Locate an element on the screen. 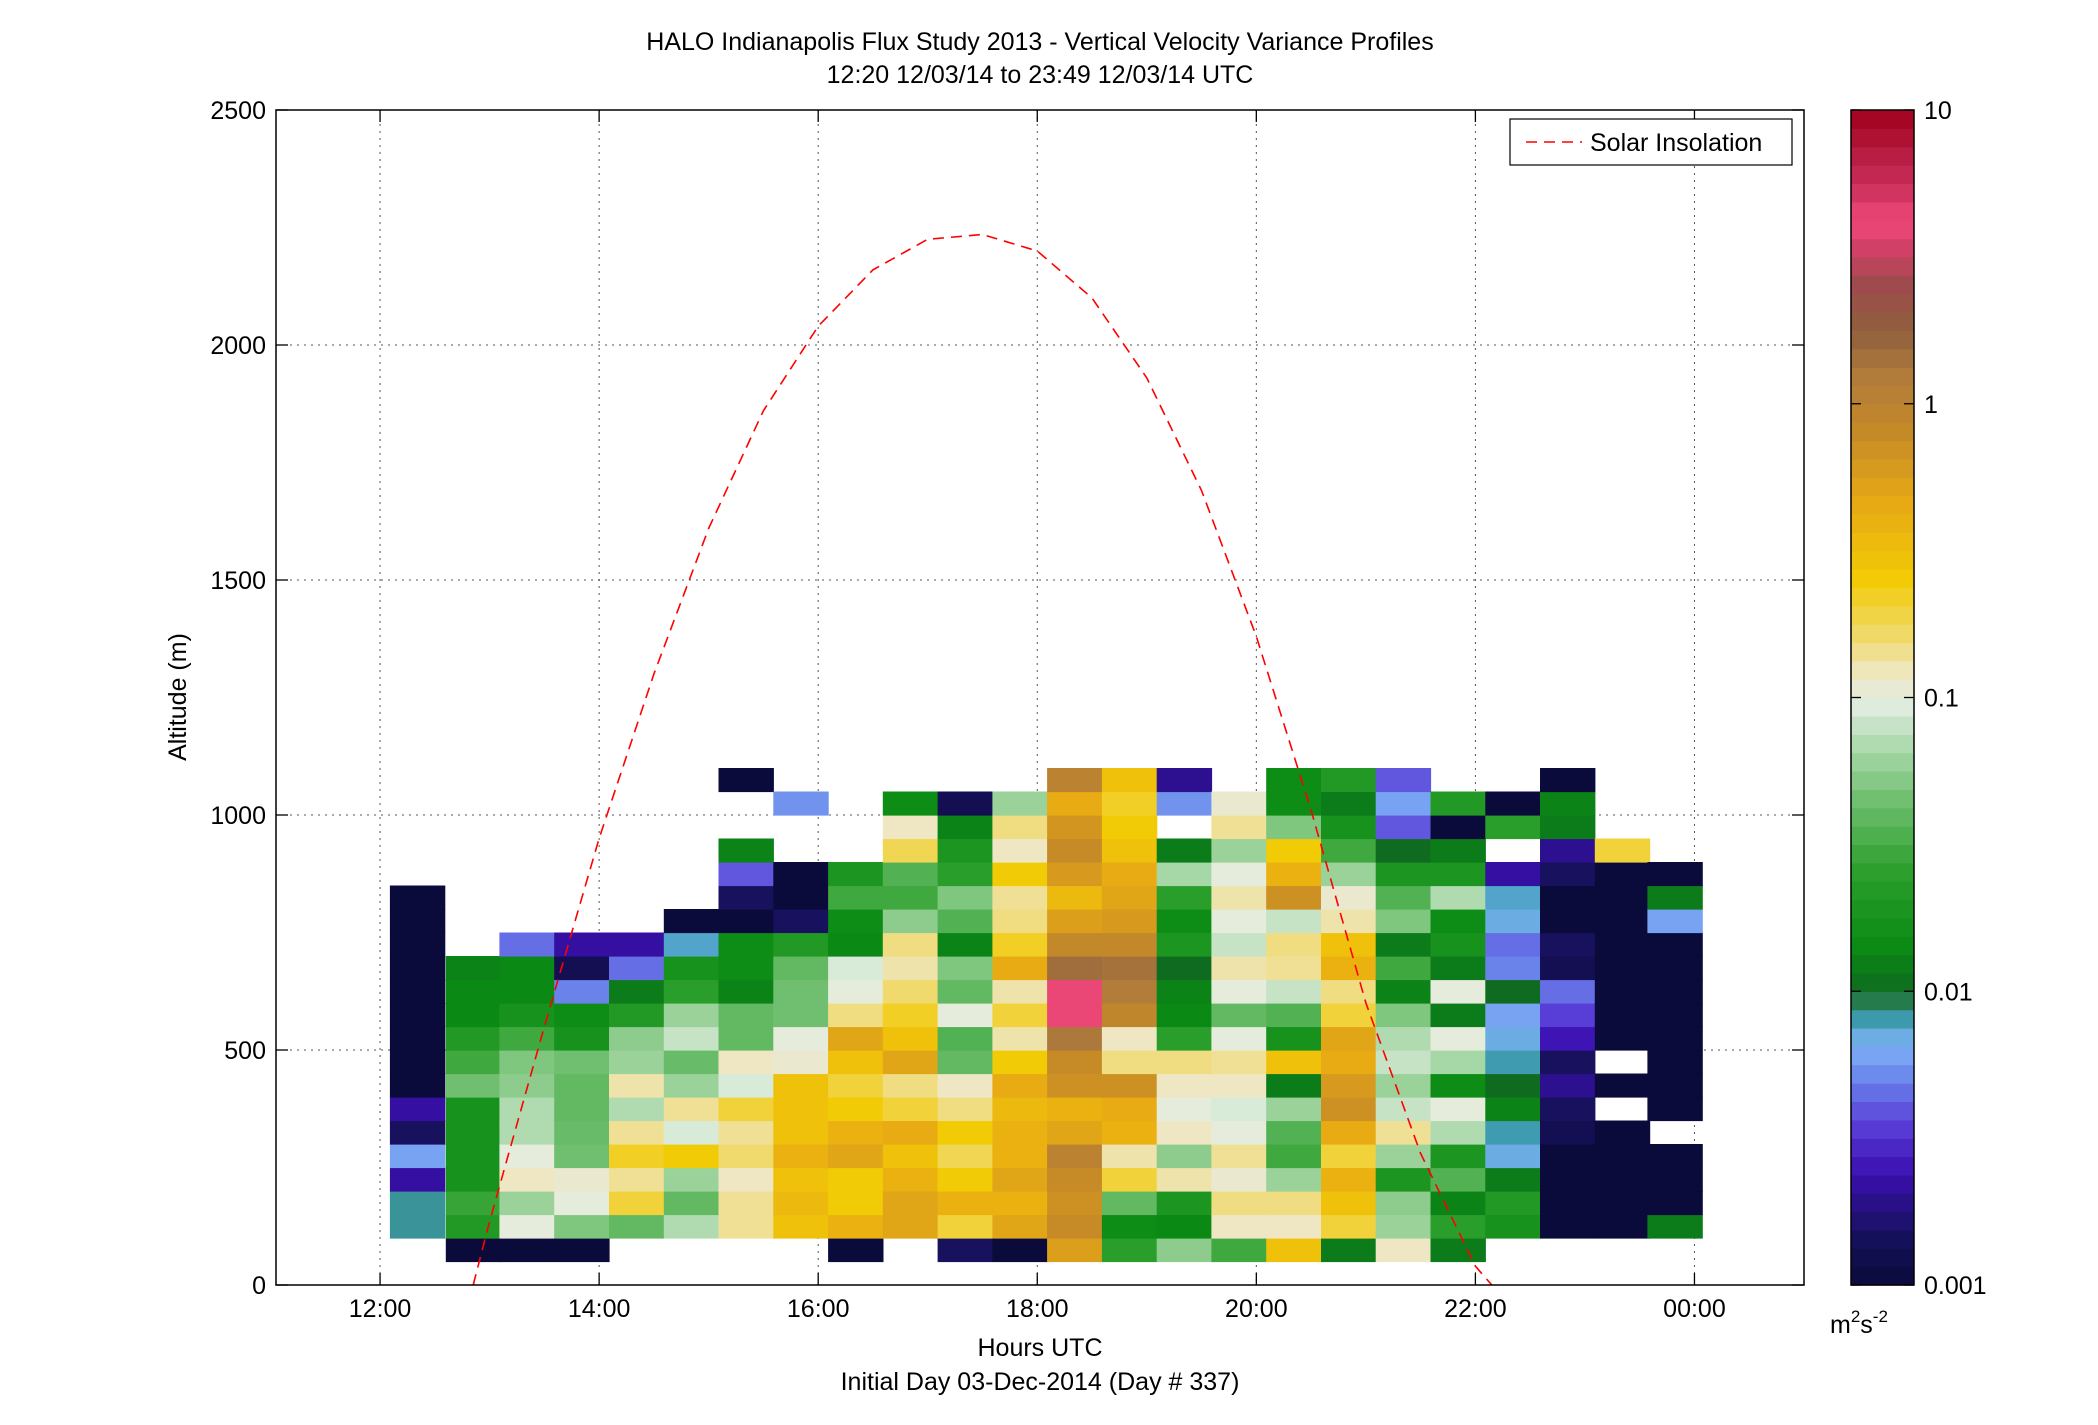  x-tick-labels: 12:00 14:00 16:00 18:00 20:00 22:00 00:00 is located at coordinates (1037, 1309).